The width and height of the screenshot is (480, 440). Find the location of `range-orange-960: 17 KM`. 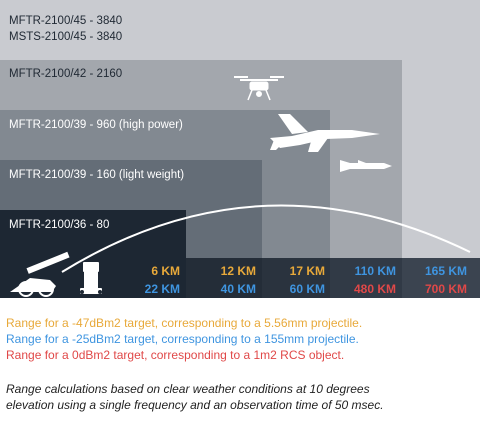

range-orange-960: 17 KM is located at coordinates (307, 271).